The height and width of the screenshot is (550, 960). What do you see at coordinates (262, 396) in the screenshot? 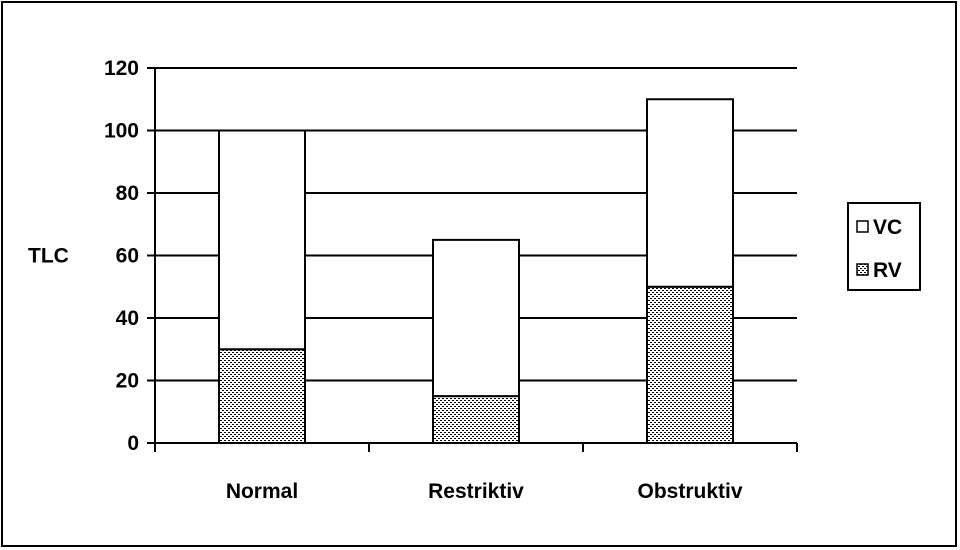
I see `bar-rv-normal` at bounding box center [262, 396].